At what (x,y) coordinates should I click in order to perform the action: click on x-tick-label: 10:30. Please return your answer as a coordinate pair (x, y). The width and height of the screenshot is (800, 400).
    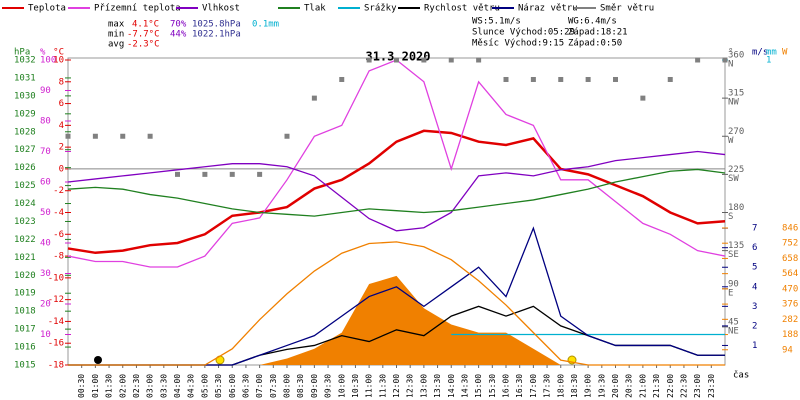
    Looking at the image, I should click on (355, 386).